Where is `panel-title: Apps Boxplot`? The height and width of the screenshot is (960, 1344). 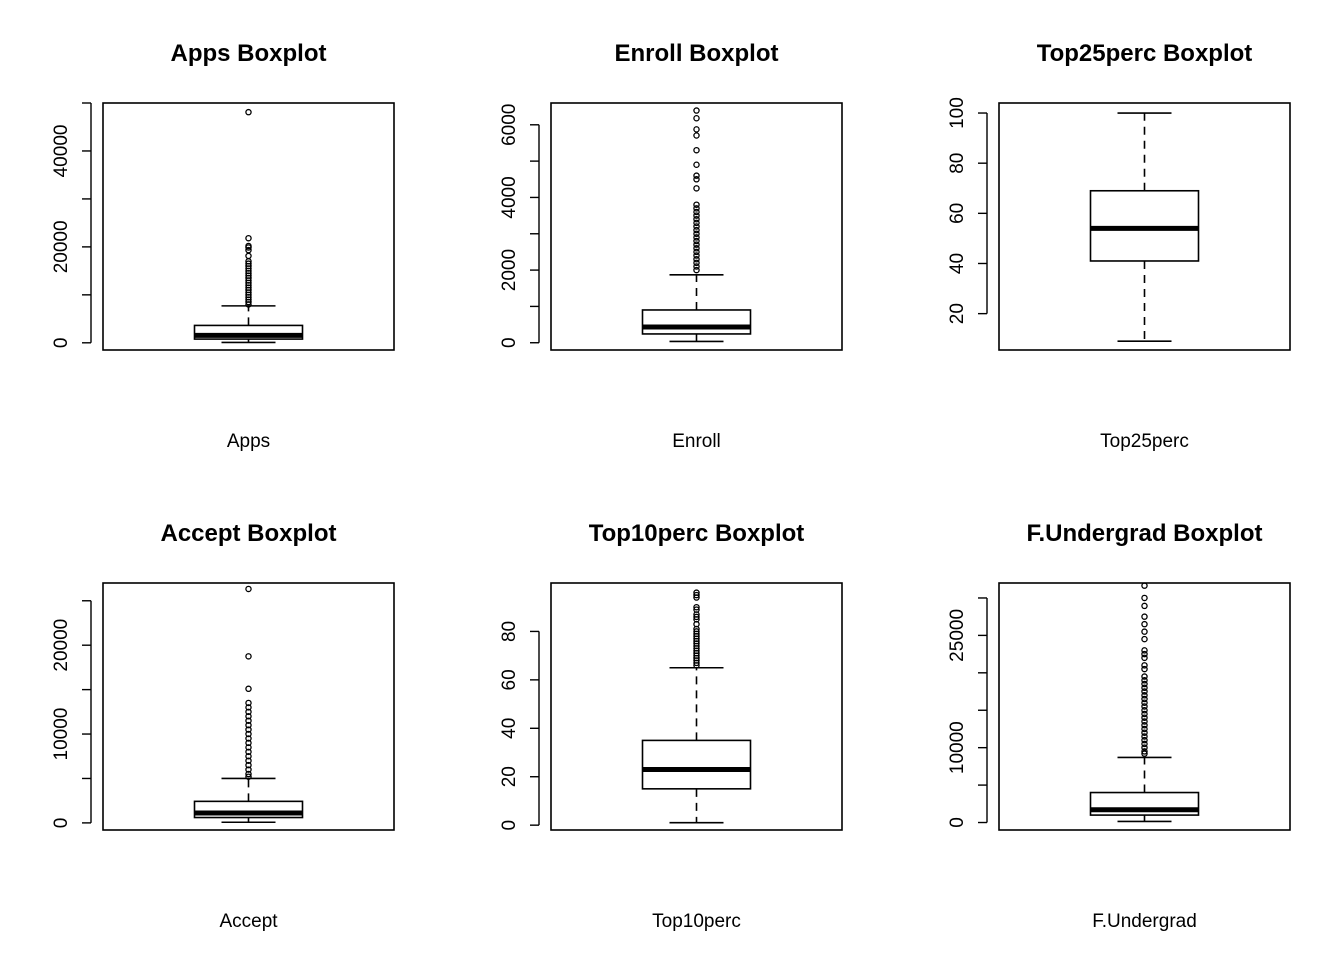 panel-title: Apps Boxplot is located at coordinates (249, 53).